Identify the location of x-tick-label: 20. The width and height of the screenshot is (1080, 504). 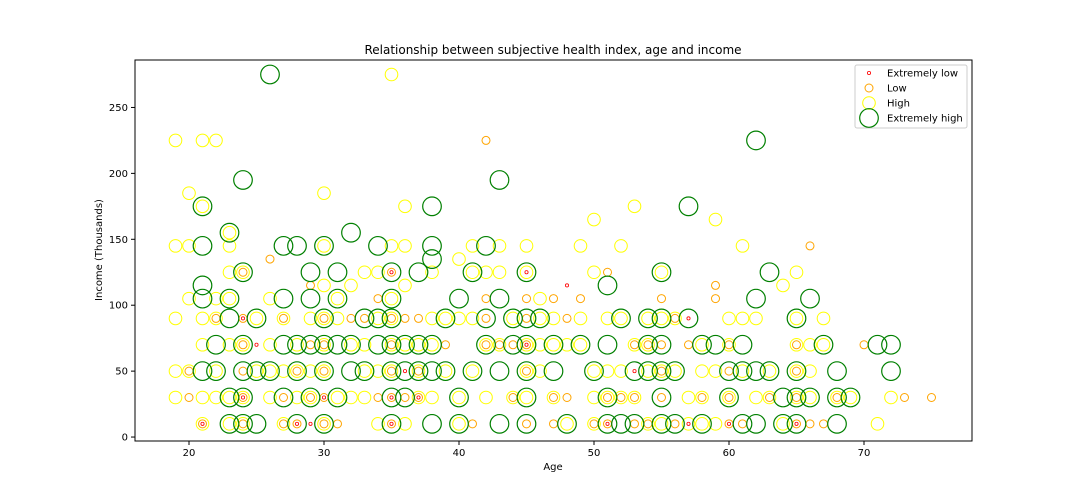
(189, 453).